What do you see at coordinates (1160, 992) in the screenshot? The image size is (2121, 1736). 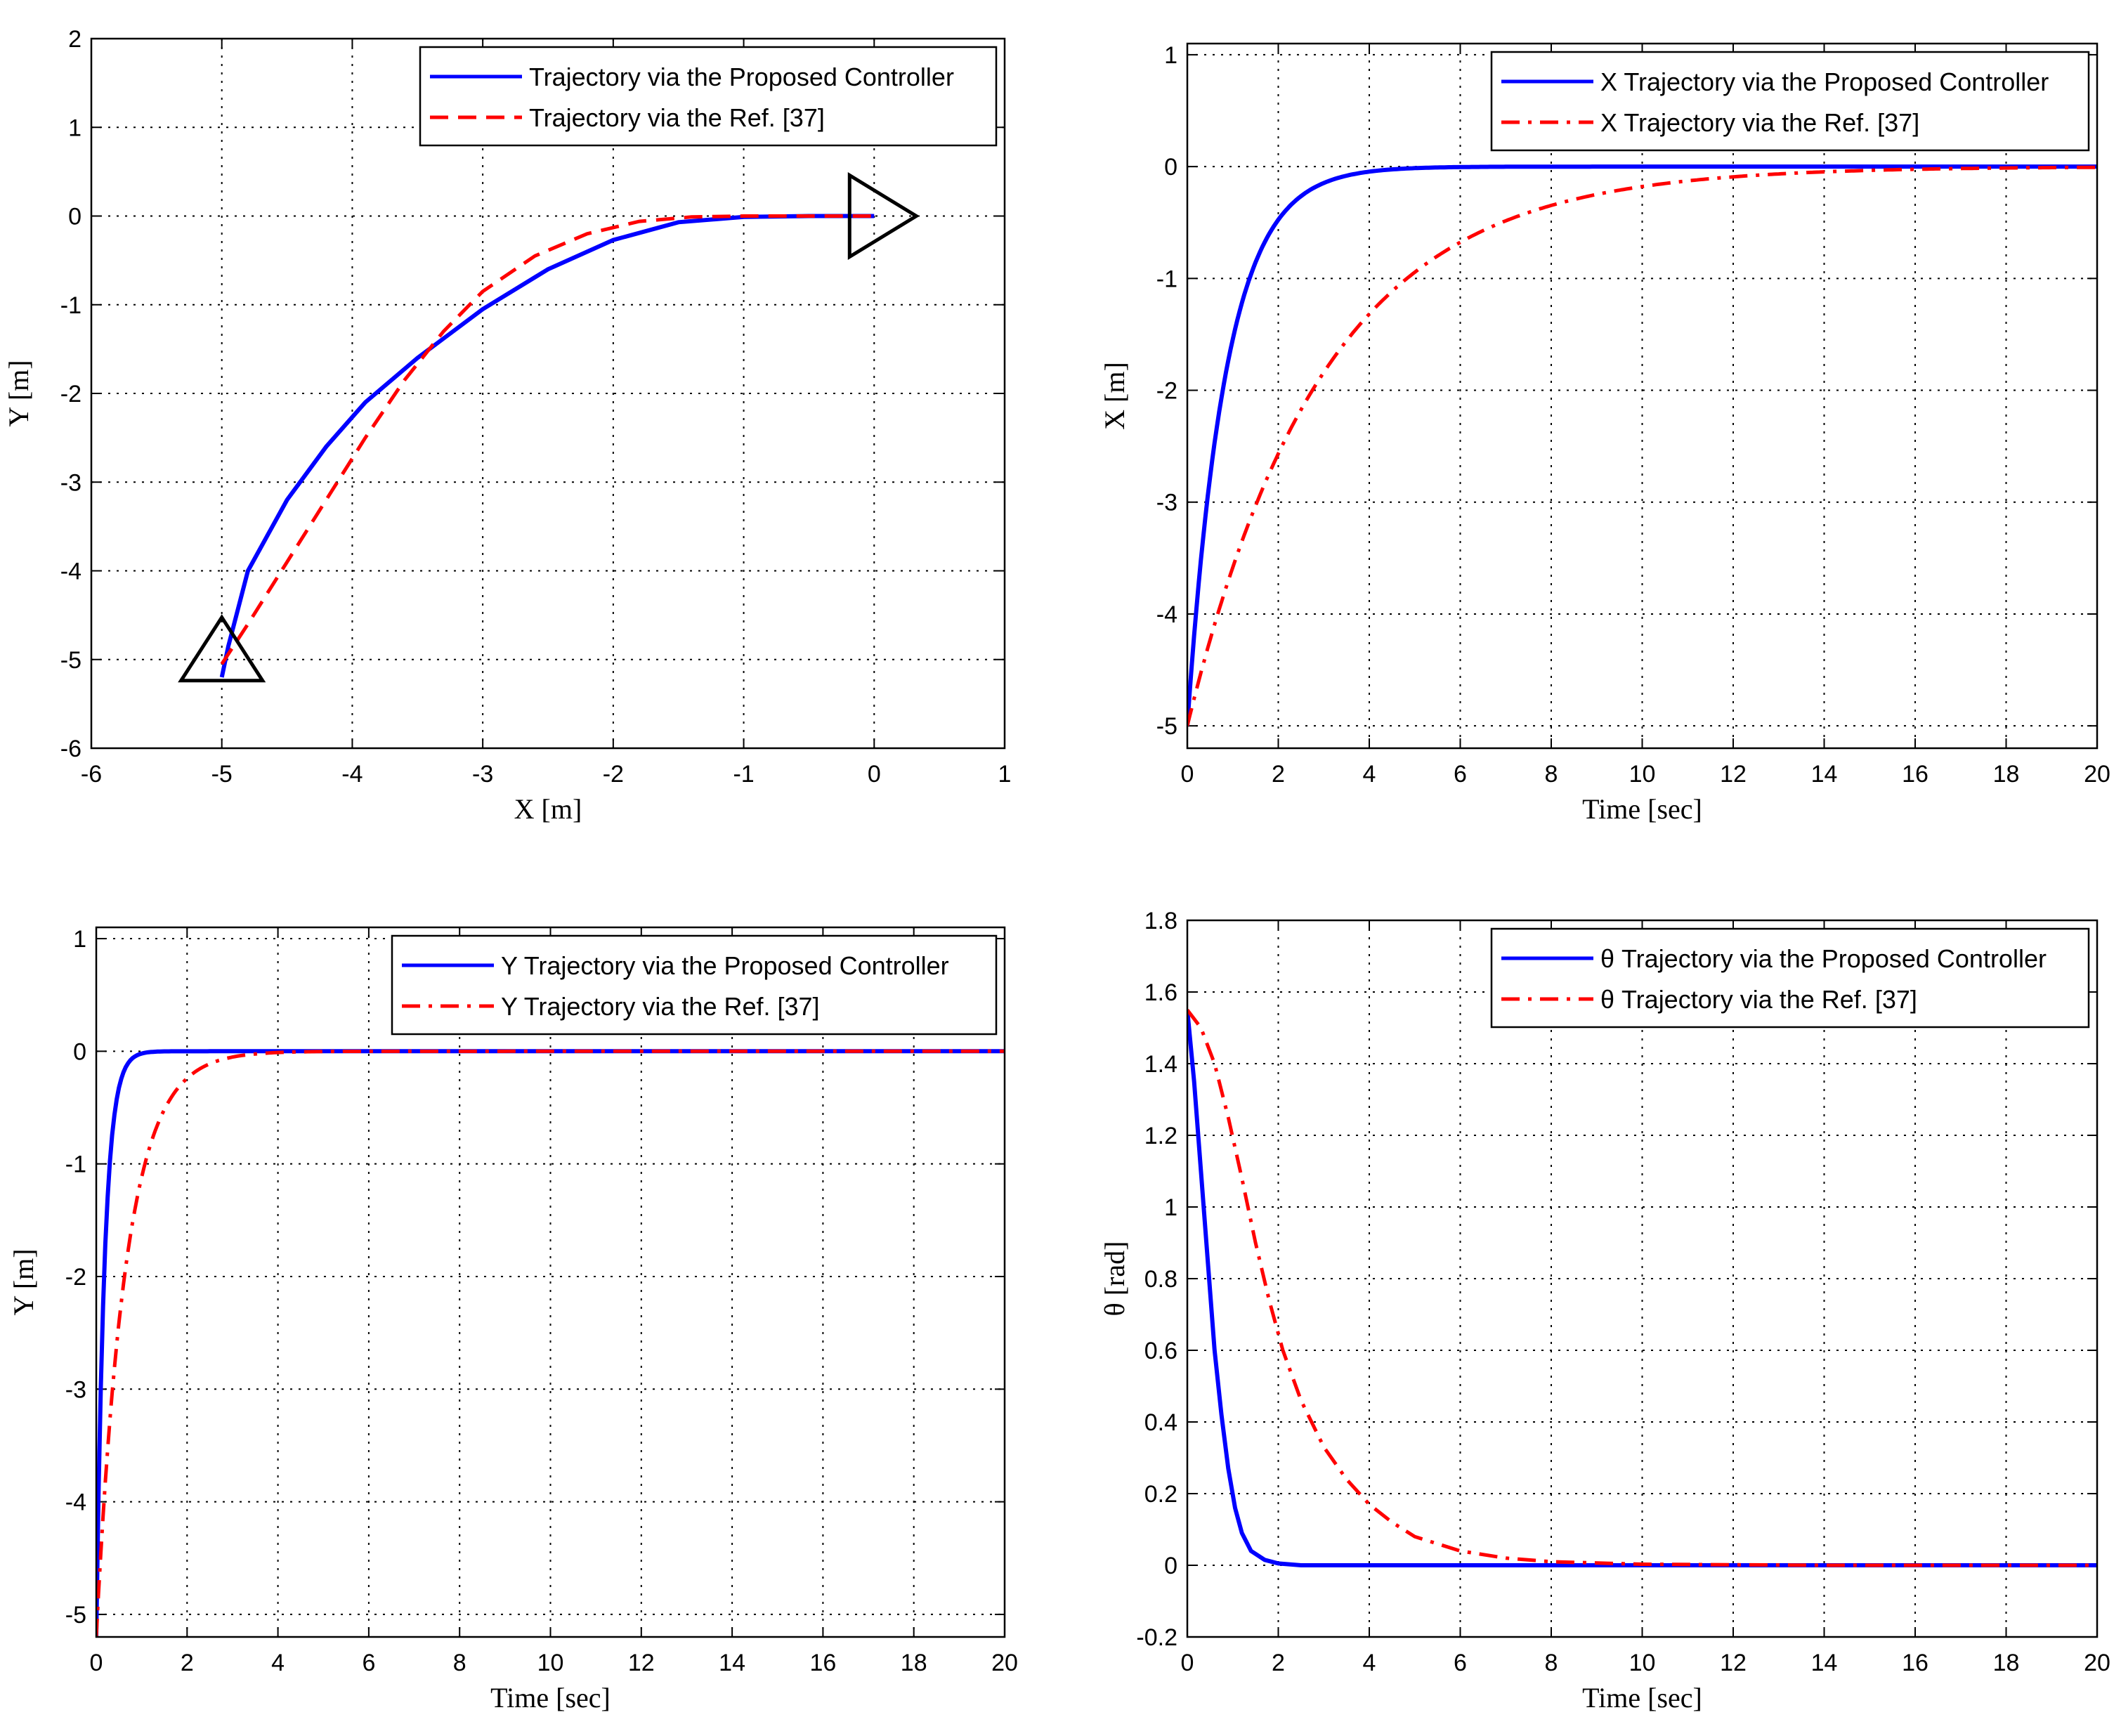 I see `y-tick-label: 1.6` at bounding box center [1160, 992].